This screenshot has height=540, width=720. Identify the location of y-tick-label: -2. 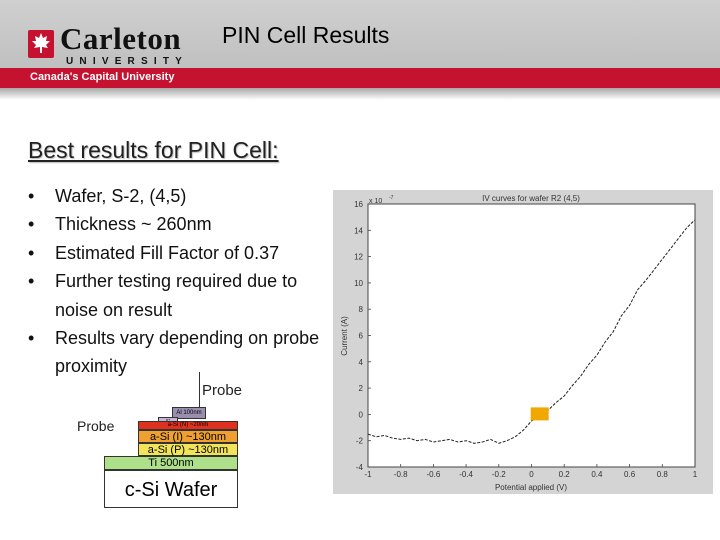
(360, 441).